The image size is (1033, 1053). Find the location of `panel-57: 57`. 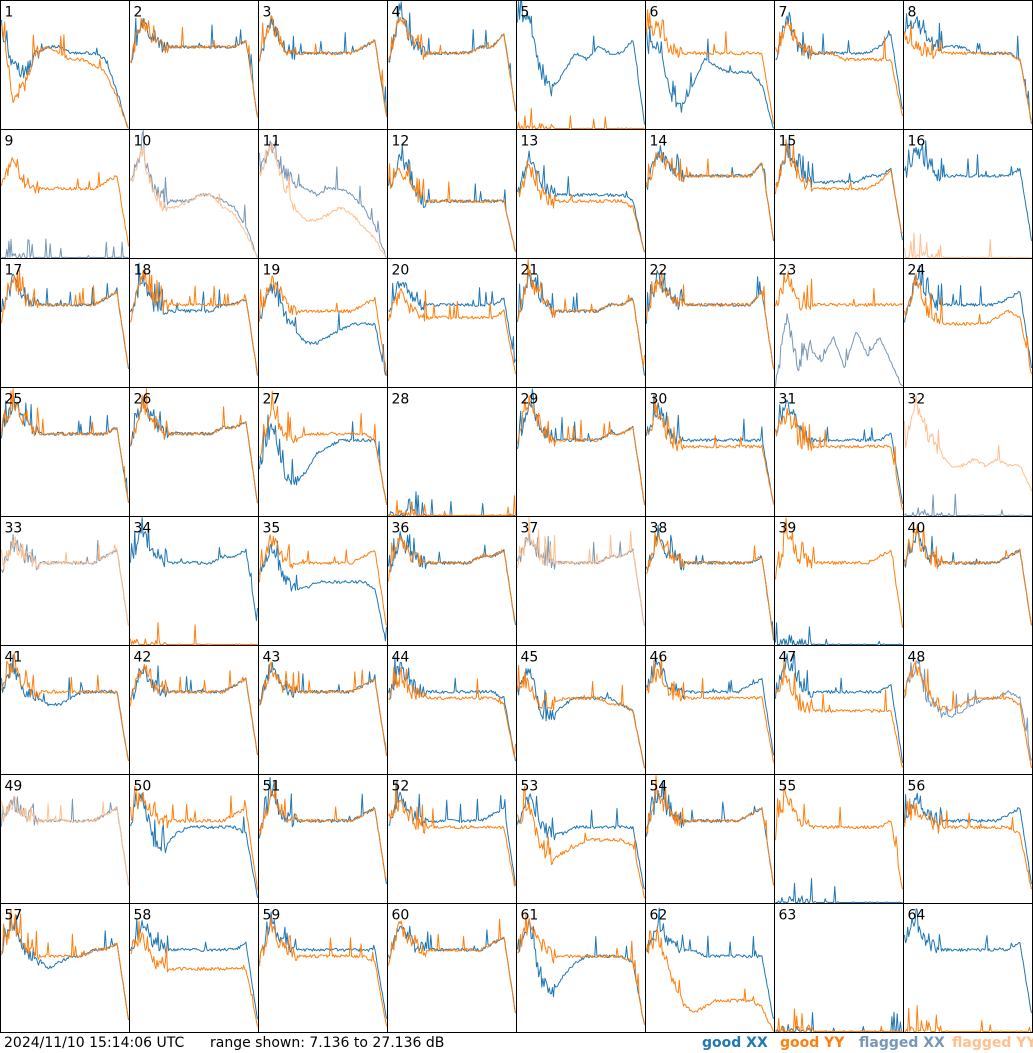

panel-57: 57 is located at coordinates (65, 968).